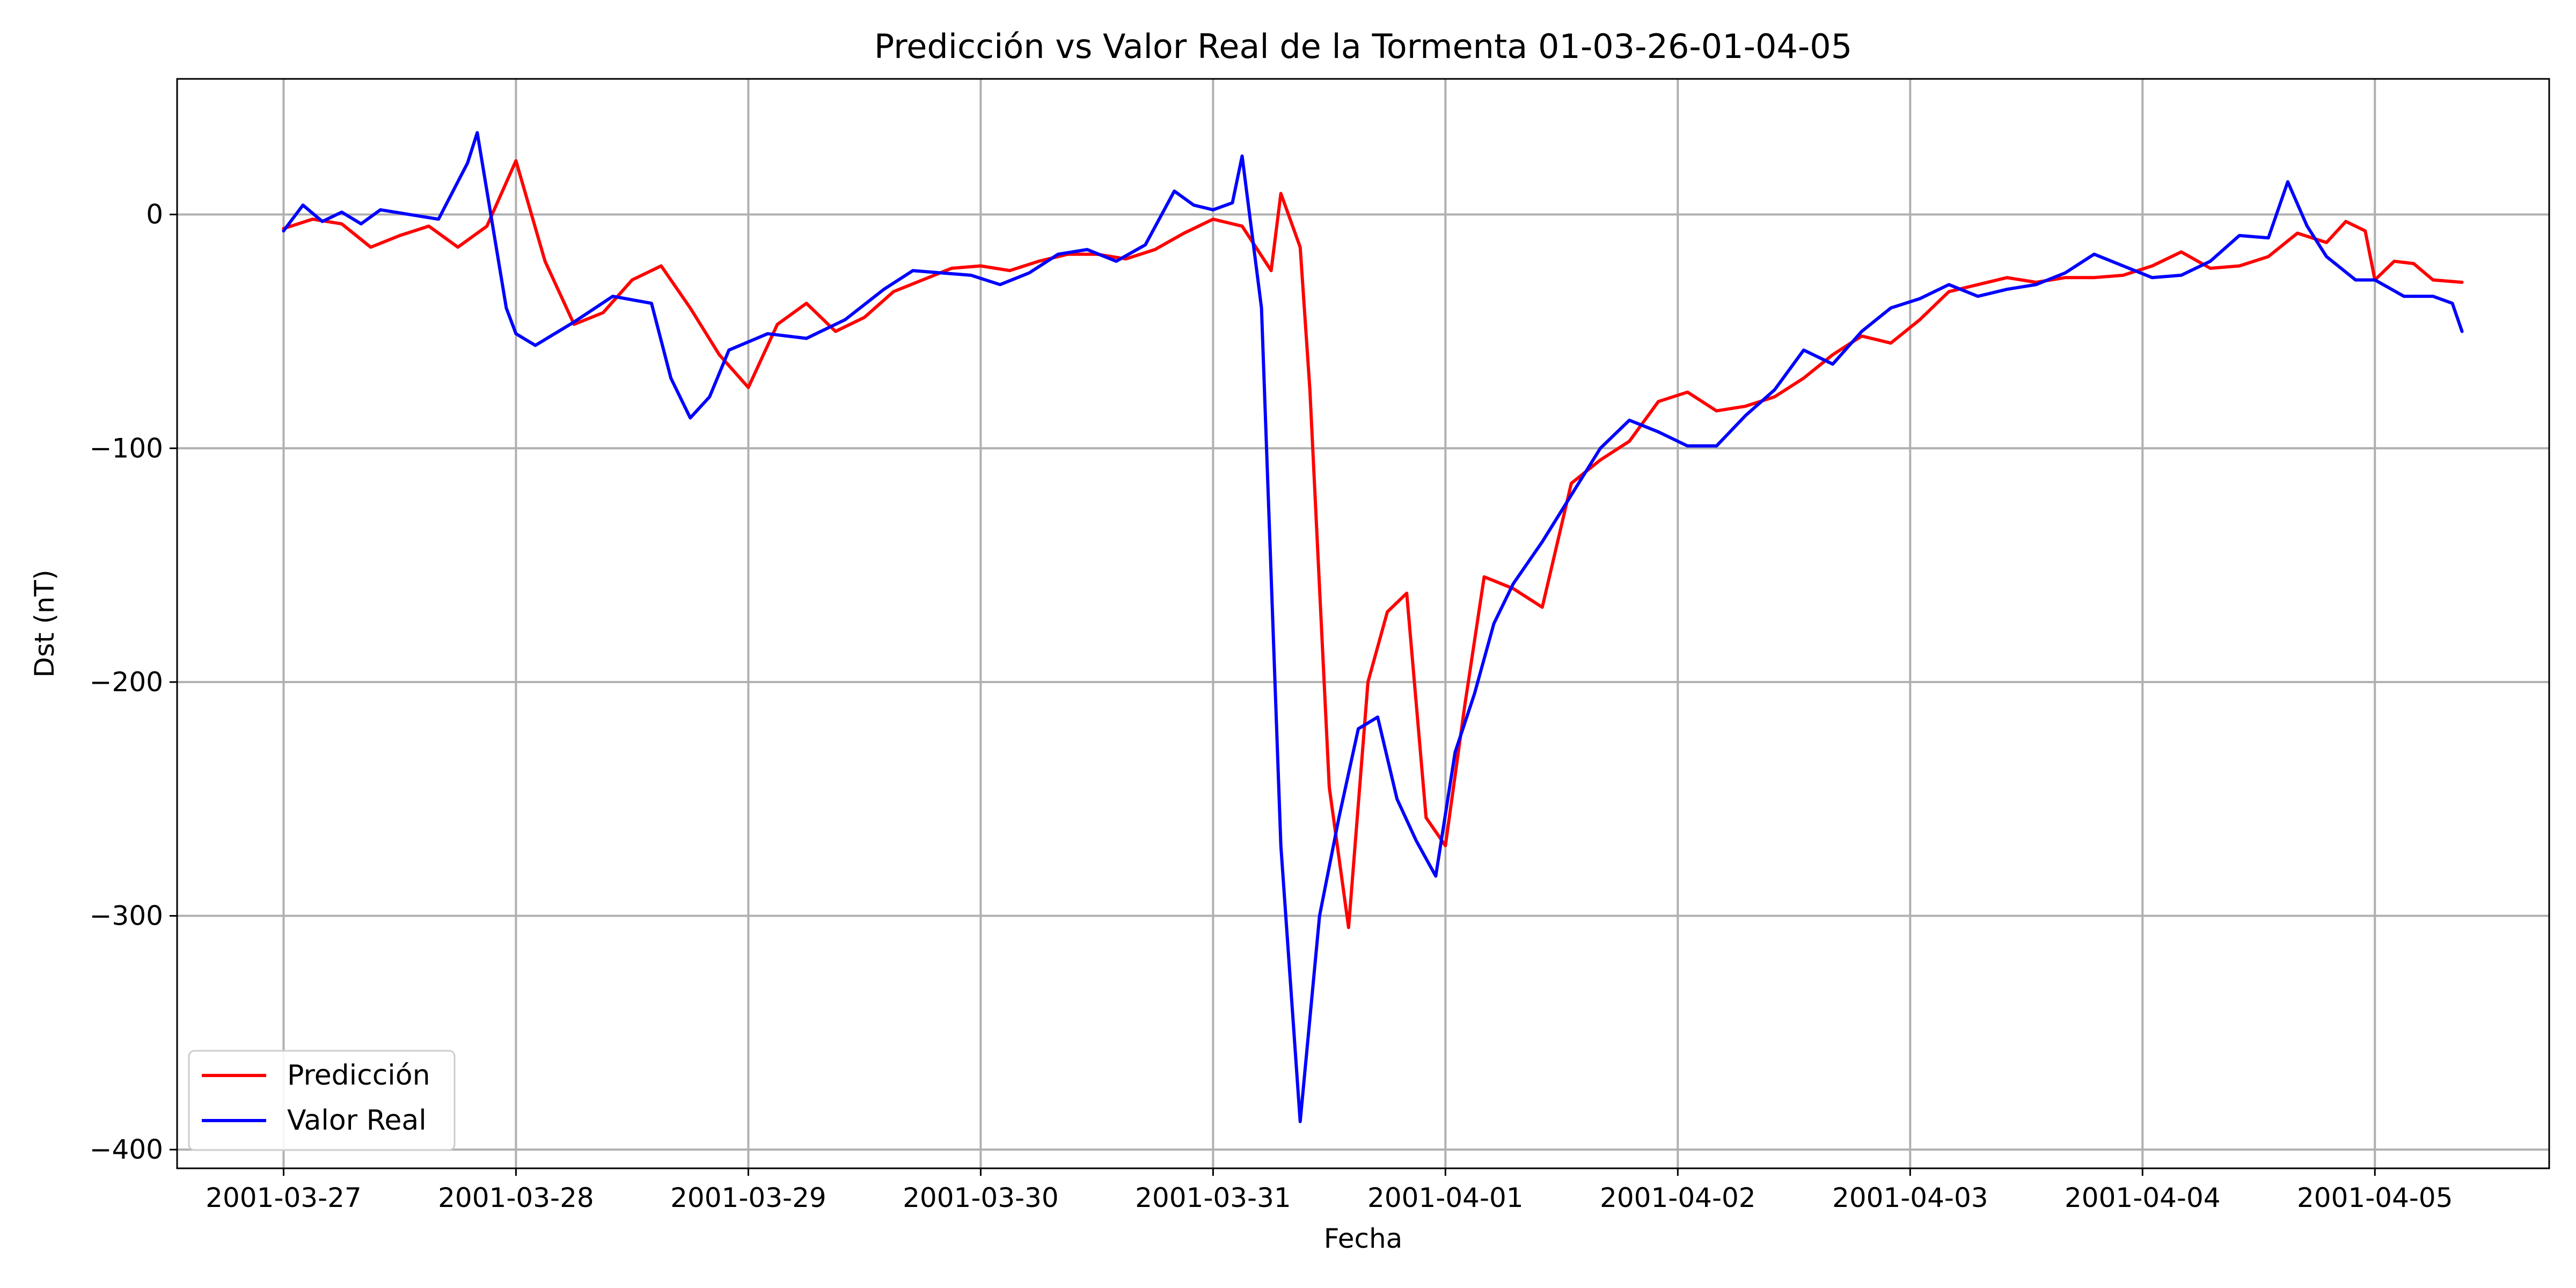  What do you see at coordinates (322, 1100) in the screenshot?
I see `legend: Predicción Valor Real` at bounding box center [322, 1100].